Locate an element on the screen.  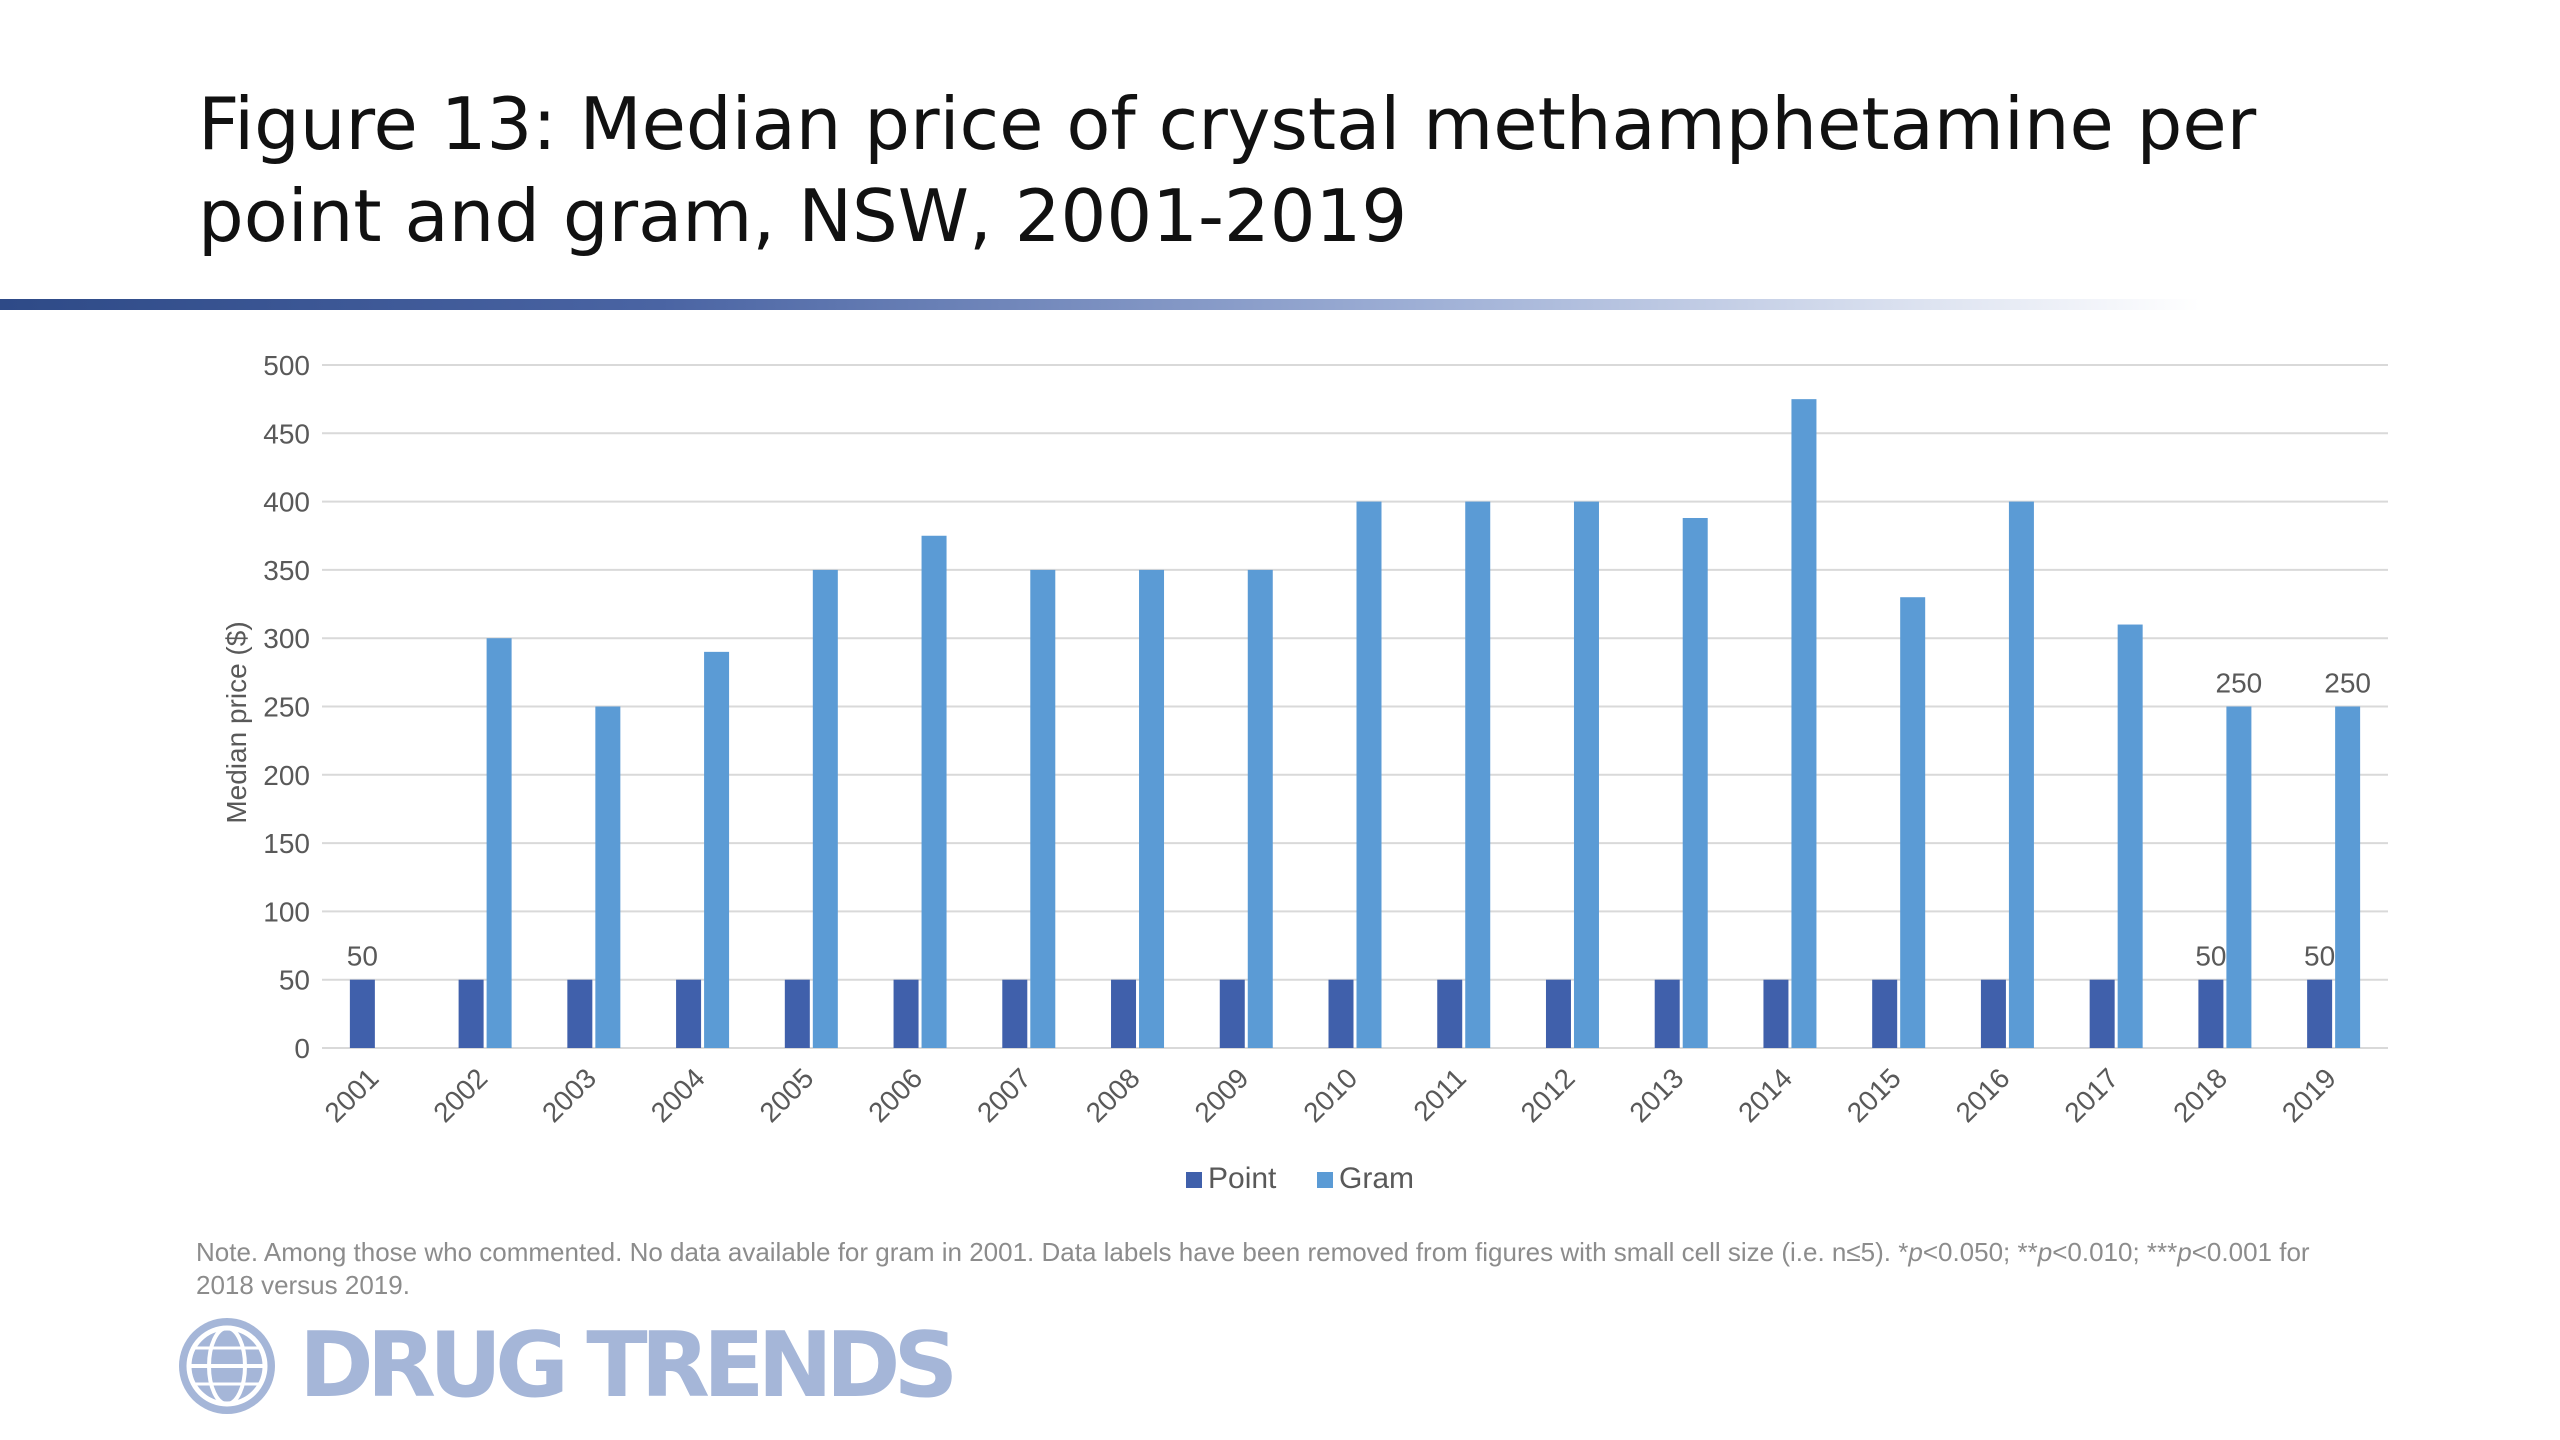
bar-gram-2002 is located at coordinates (499, 843).